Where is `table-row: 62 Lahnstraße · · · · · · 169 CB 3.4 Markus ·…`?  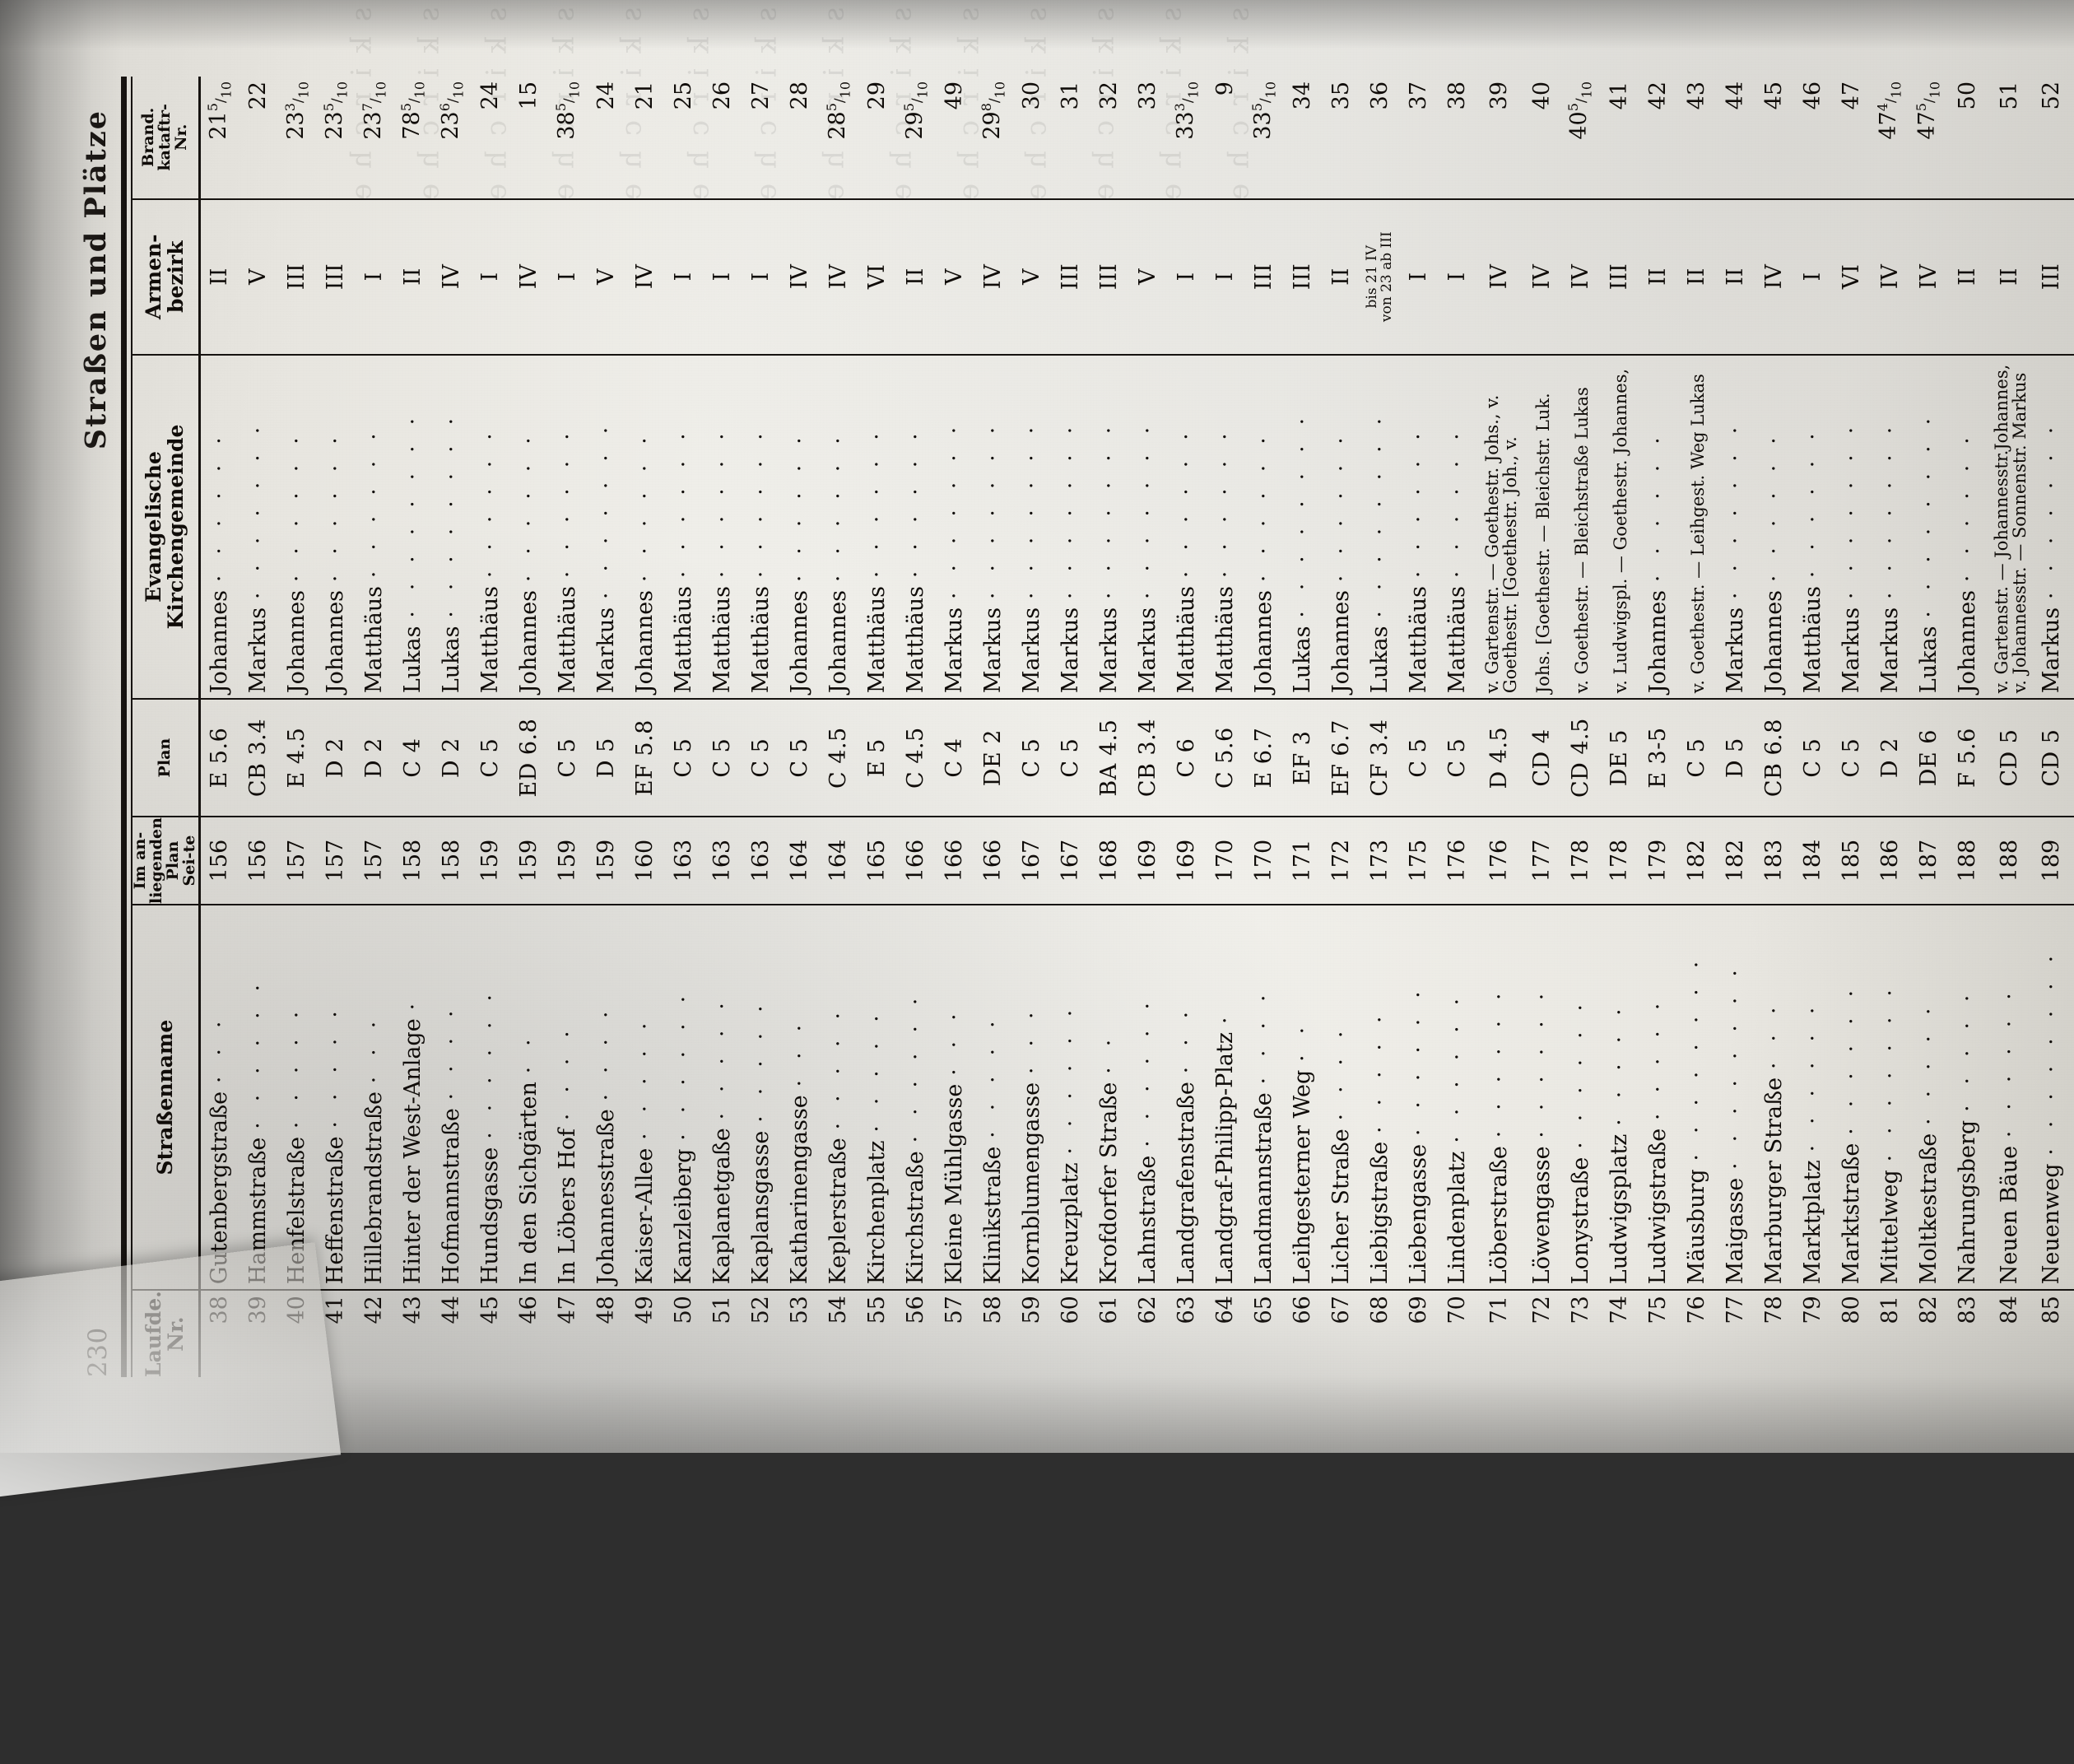 table-row: 62 Lahnstraße · · · · · · 169 CB 3.4 Markus ·… is located at coordinates (1148, 726).